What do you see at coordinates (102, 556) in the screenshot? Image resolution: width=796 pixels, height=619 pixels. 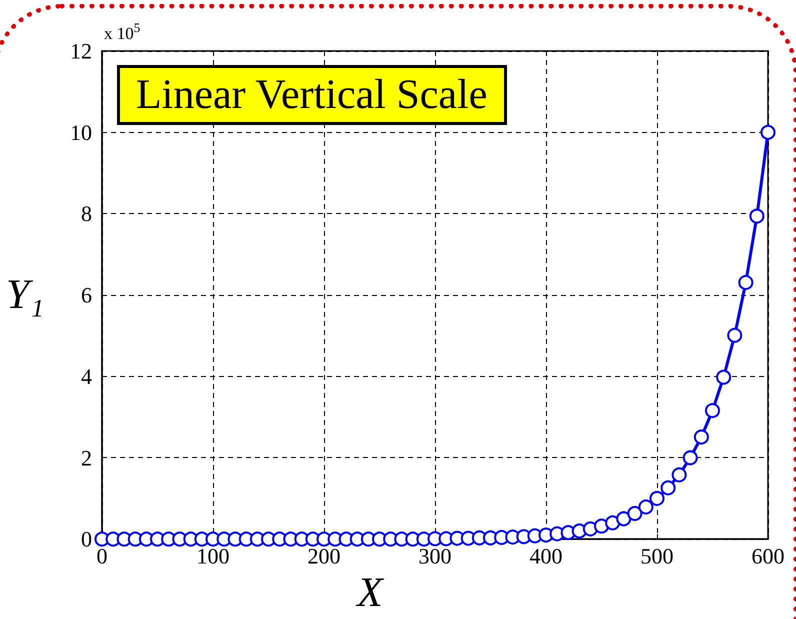 I see `x-tick-label: 0` at bounding box center [102, 556].